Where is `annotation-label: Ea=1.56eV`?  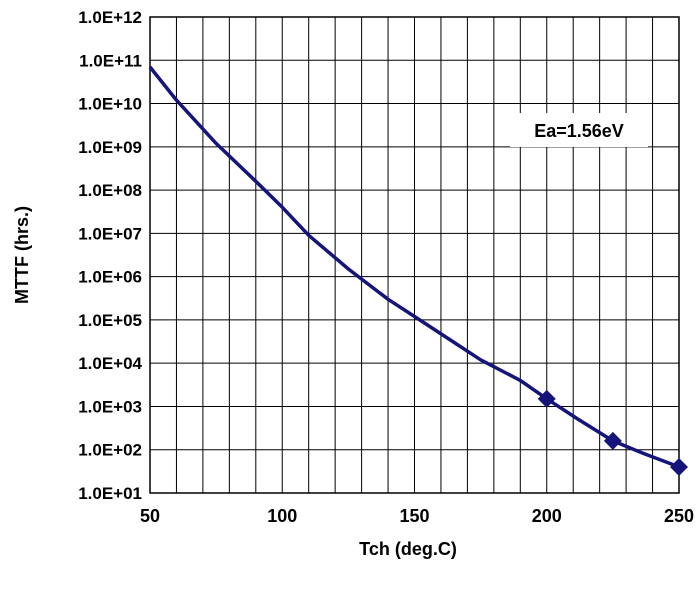
annotation-label: Ea=1.56eV is located at coordinates (579, 131).